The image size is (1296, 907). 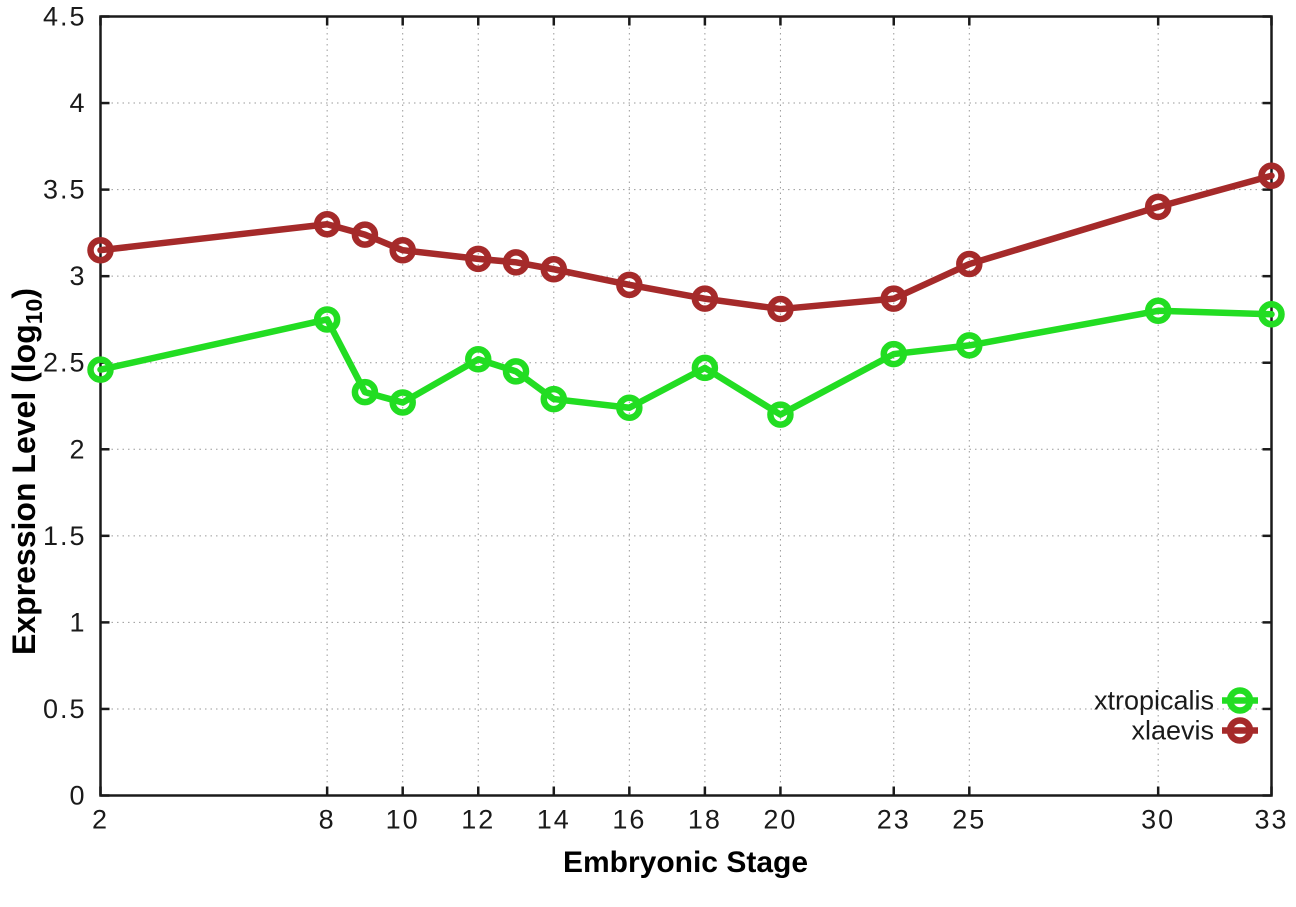 What do you see at coordinates (65, 536) in the screenshot?
I see `y-tick-label: 1.5` at bounding box center [65, 536].